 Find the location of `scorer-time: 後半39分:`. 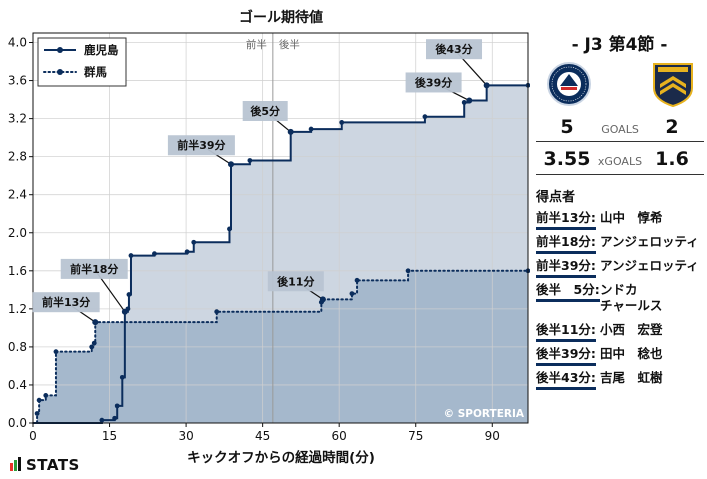

scorer-time: 後半39分: is located at coordinates (566, 356).